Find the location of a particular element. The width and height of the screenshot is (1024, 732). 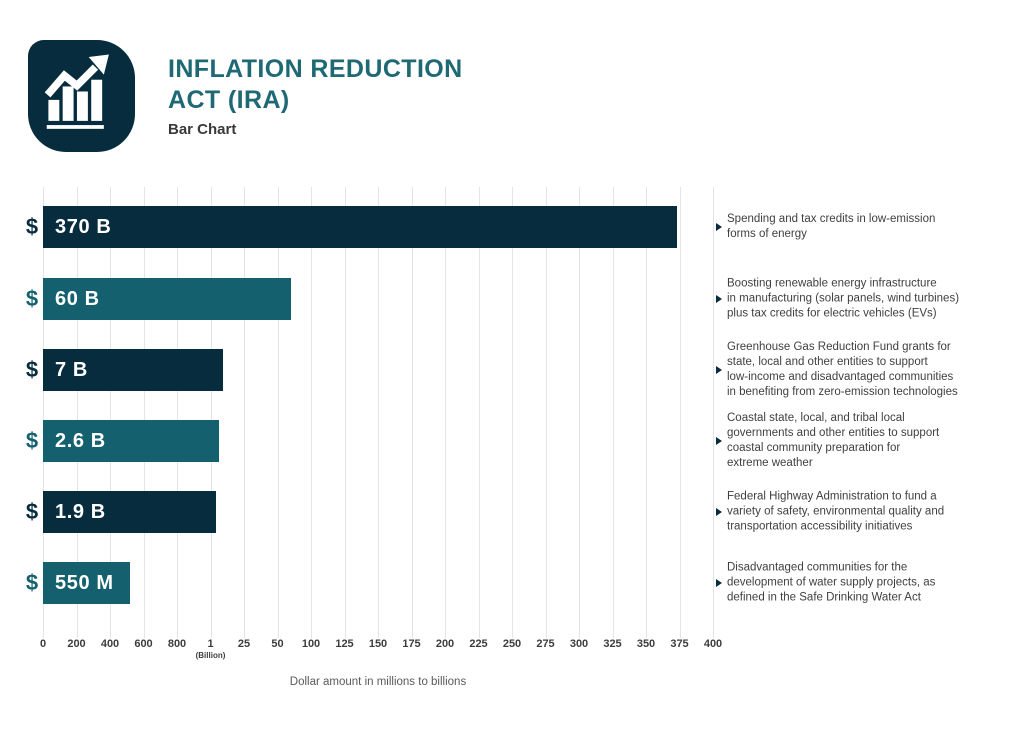

bar-value-label: 7 B is located at coordinates (71, 369).